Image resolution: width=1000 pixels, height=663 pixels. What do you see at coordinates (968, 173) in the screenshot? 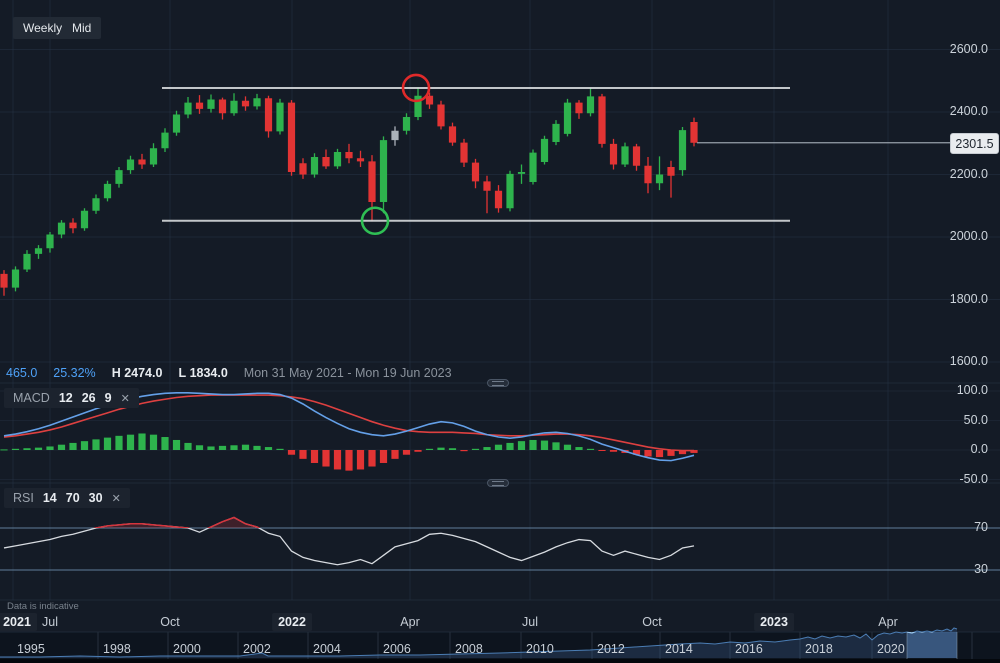
I see `price-axis-tick: 2200.0` at bounding box center [968, 173].